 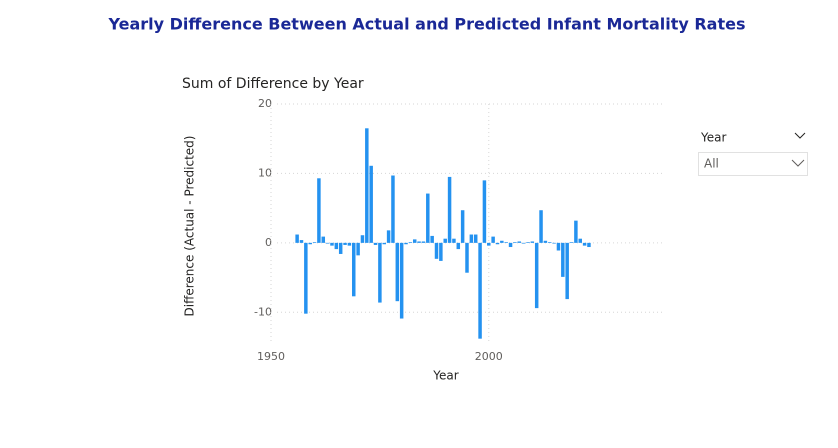 I want to click on slicer-dropdown, so click(x=753, y=164).